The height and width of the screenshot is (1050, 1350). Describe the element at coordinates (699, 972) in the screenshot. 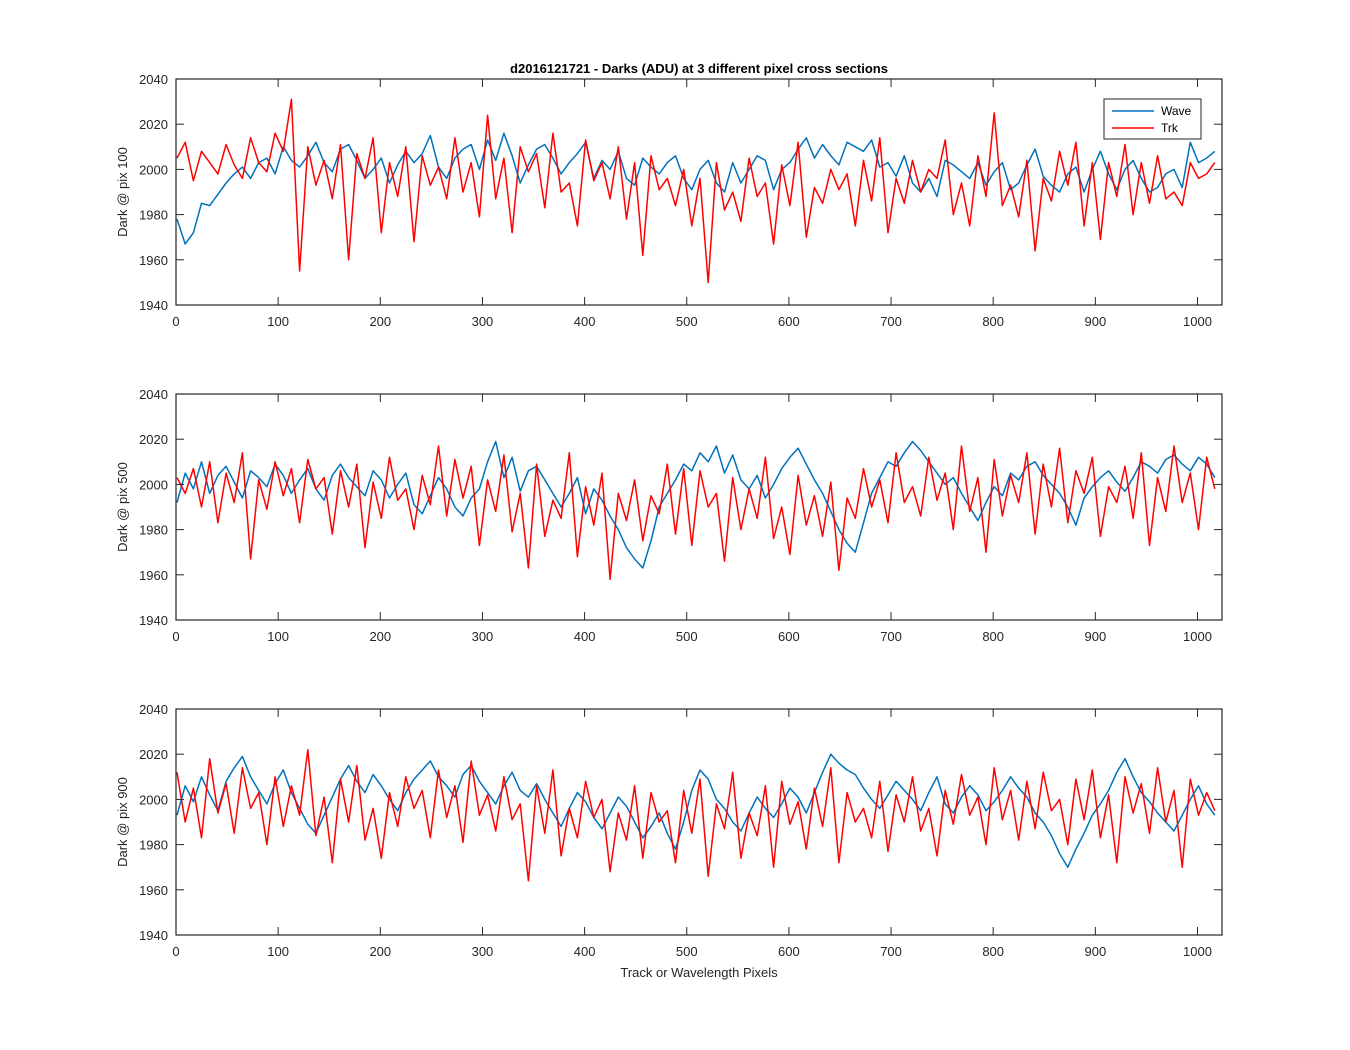

I see `x-axis-label: Track or Wavelength Pixels` at that location.